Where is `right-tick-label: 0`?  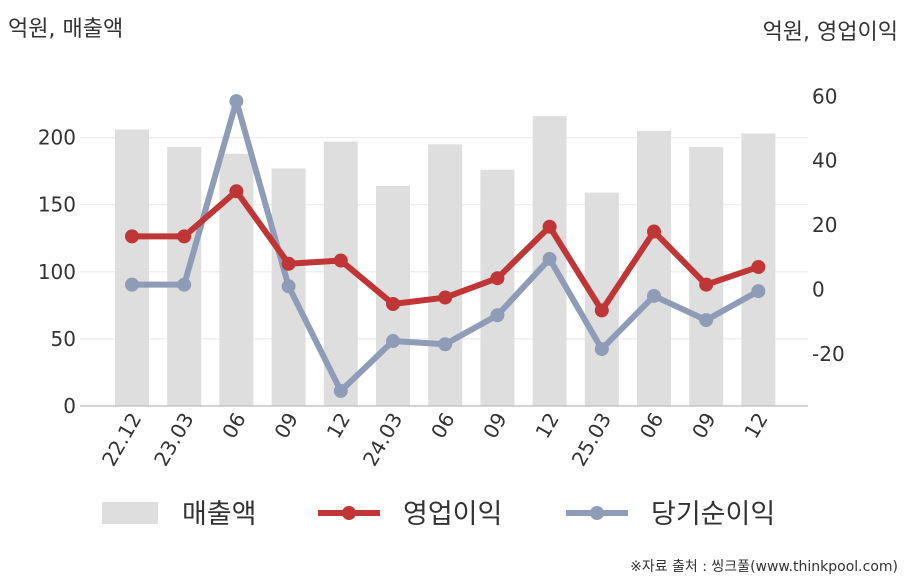
right-tick-label: 0 is located at coordinates (818, 290).